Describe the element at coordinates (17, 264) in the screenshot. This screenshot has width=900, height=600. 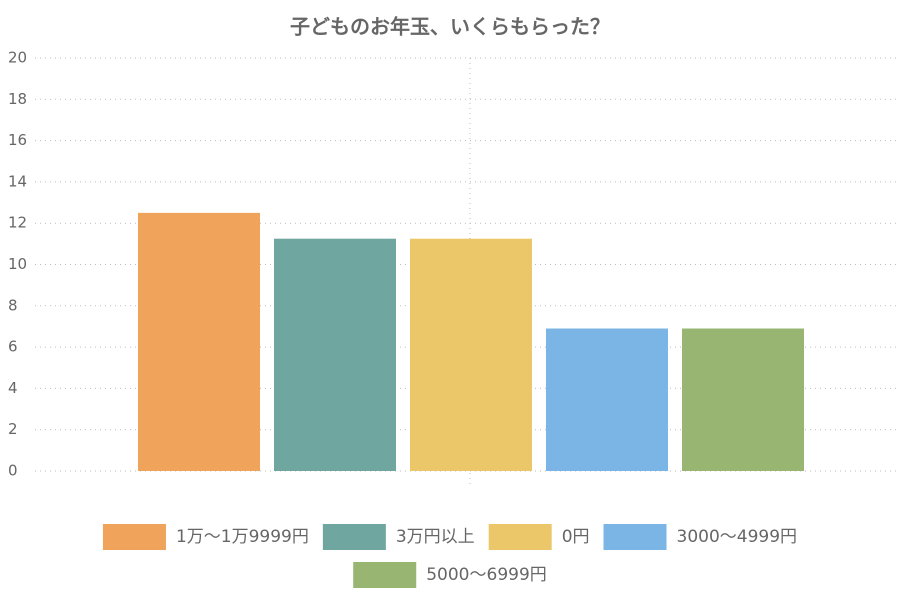
I see `y-tick-label: 10` at that location.